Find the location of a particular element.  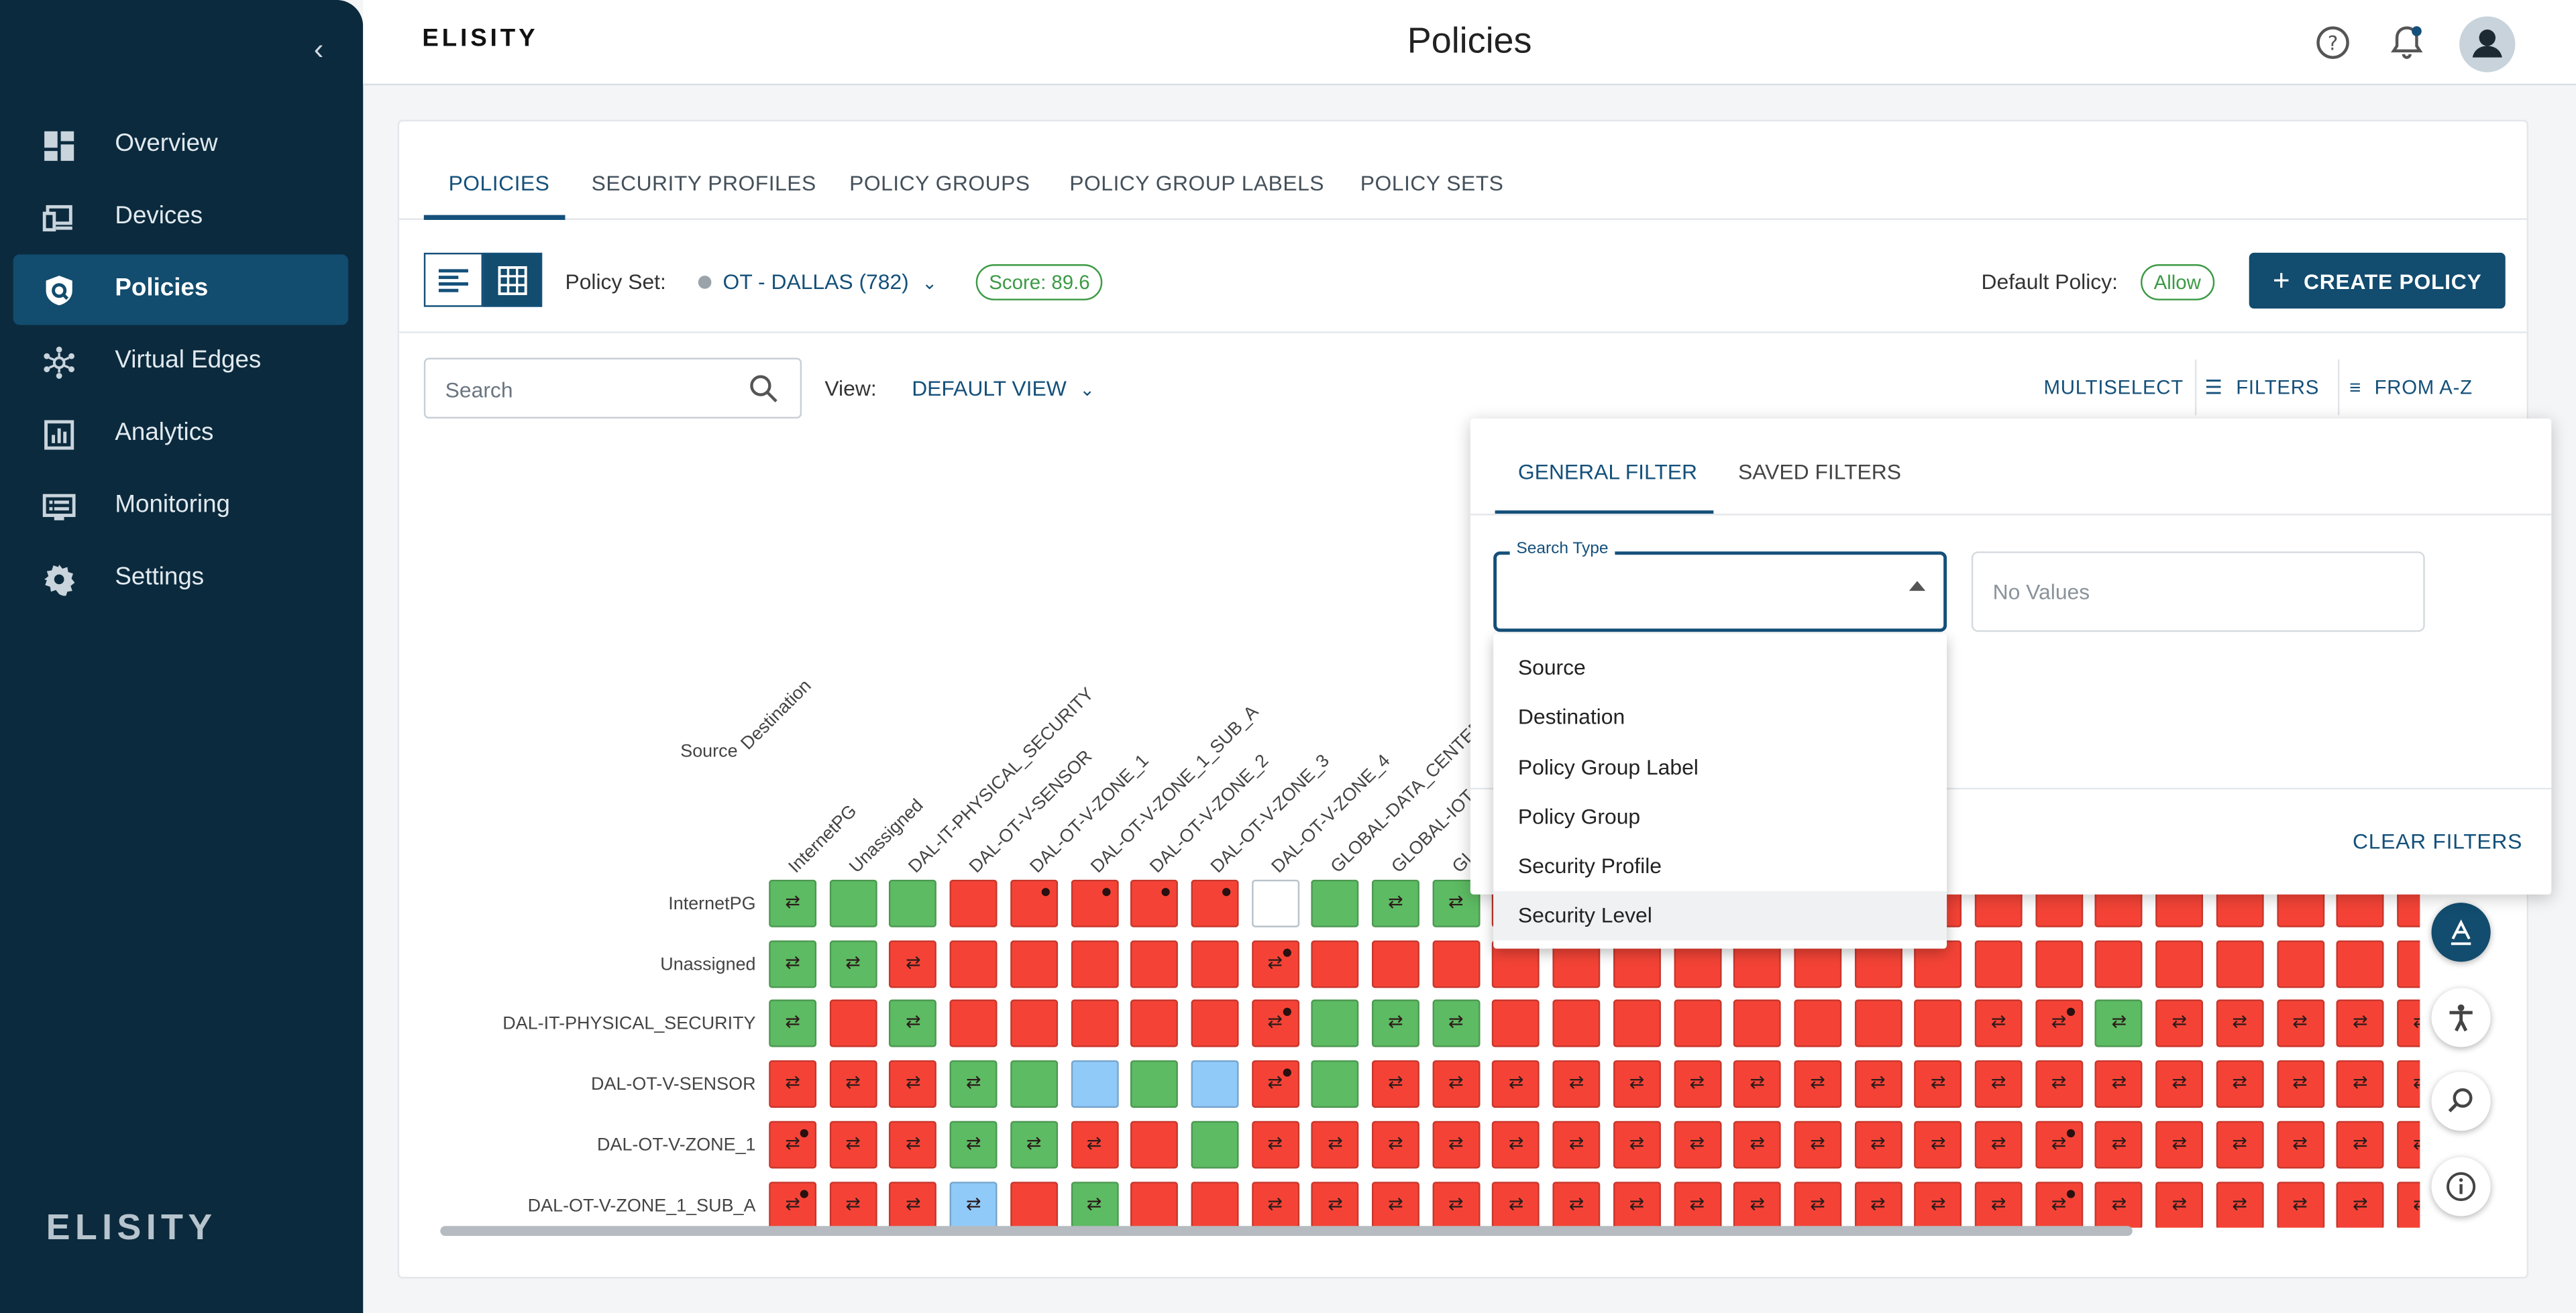

sidebar-item-analytics: Analytics is located at coordinates (181, 434).